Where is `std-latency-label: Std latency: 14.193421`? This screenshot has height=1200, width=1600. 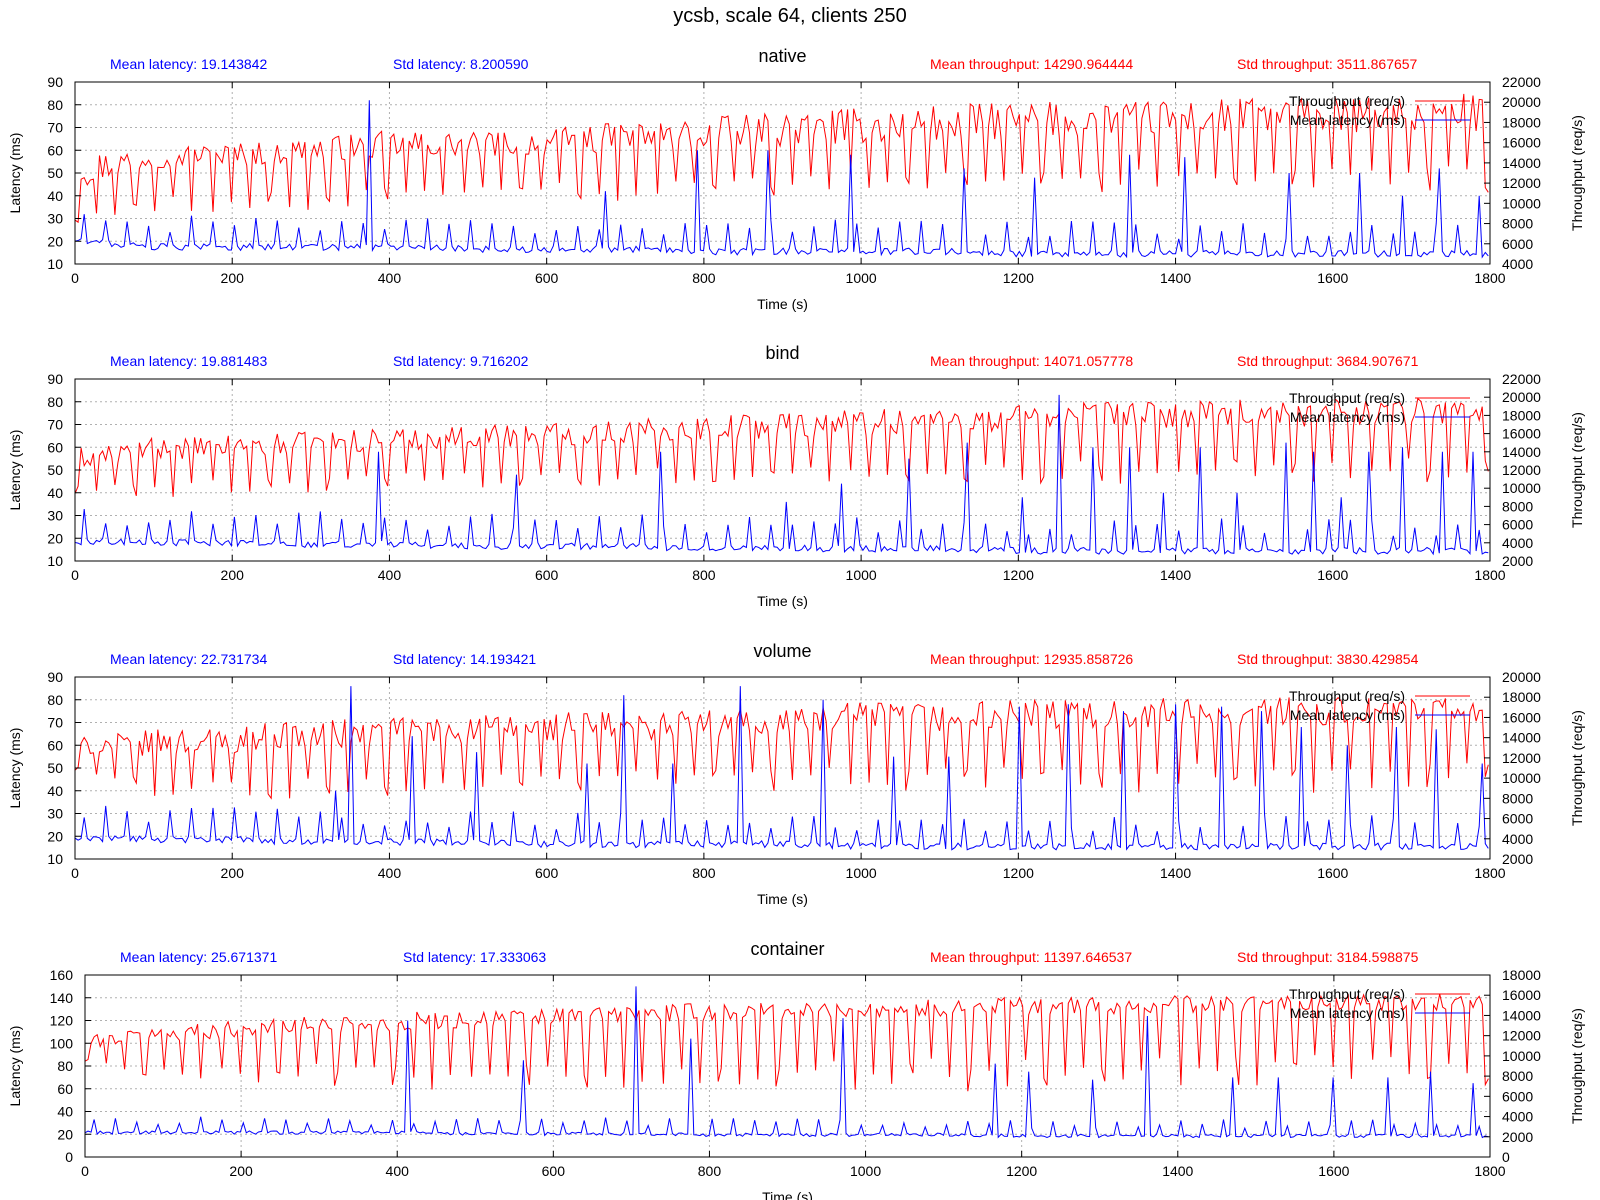 std-latency-label: Std latency: 14.193421 is located at coordinates (464, 659).